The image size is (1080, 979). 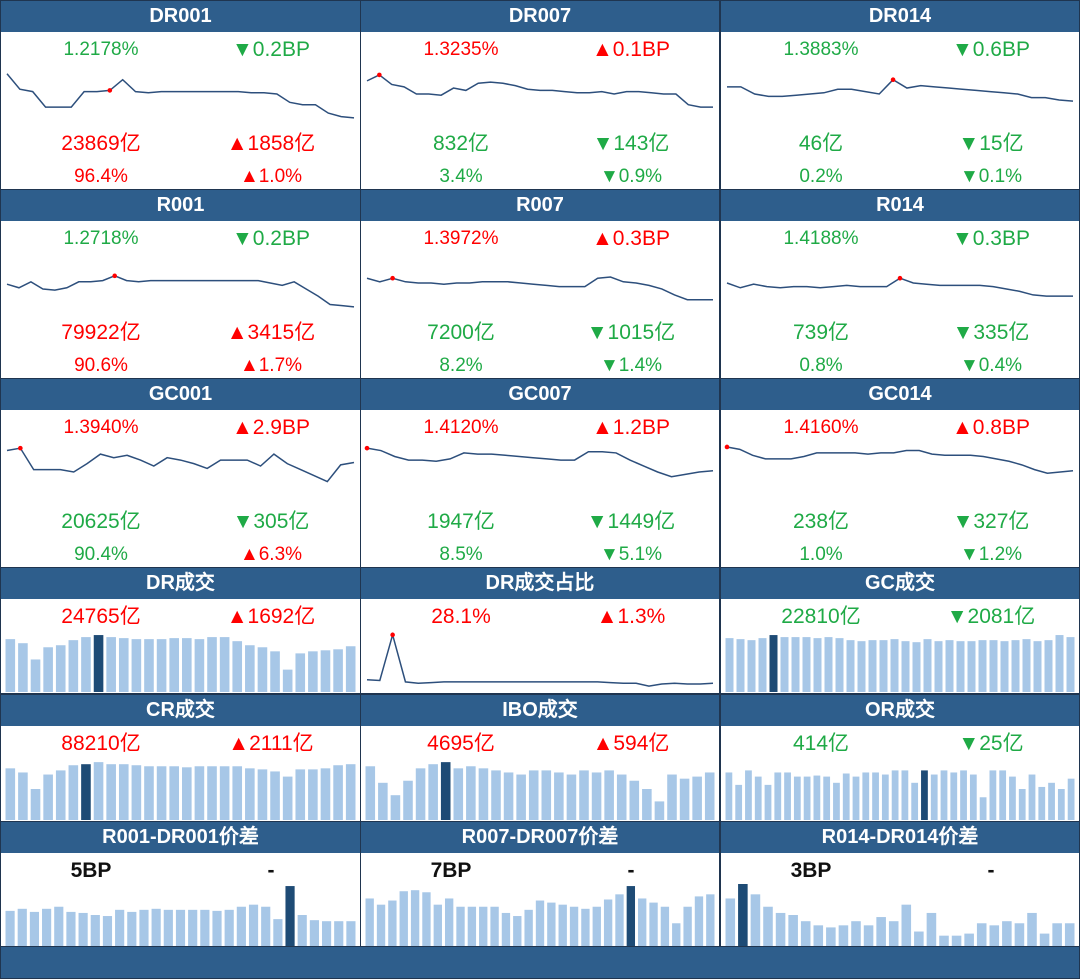 I want to click on volume-change: ▼15亿, so click(x=991, y=143).